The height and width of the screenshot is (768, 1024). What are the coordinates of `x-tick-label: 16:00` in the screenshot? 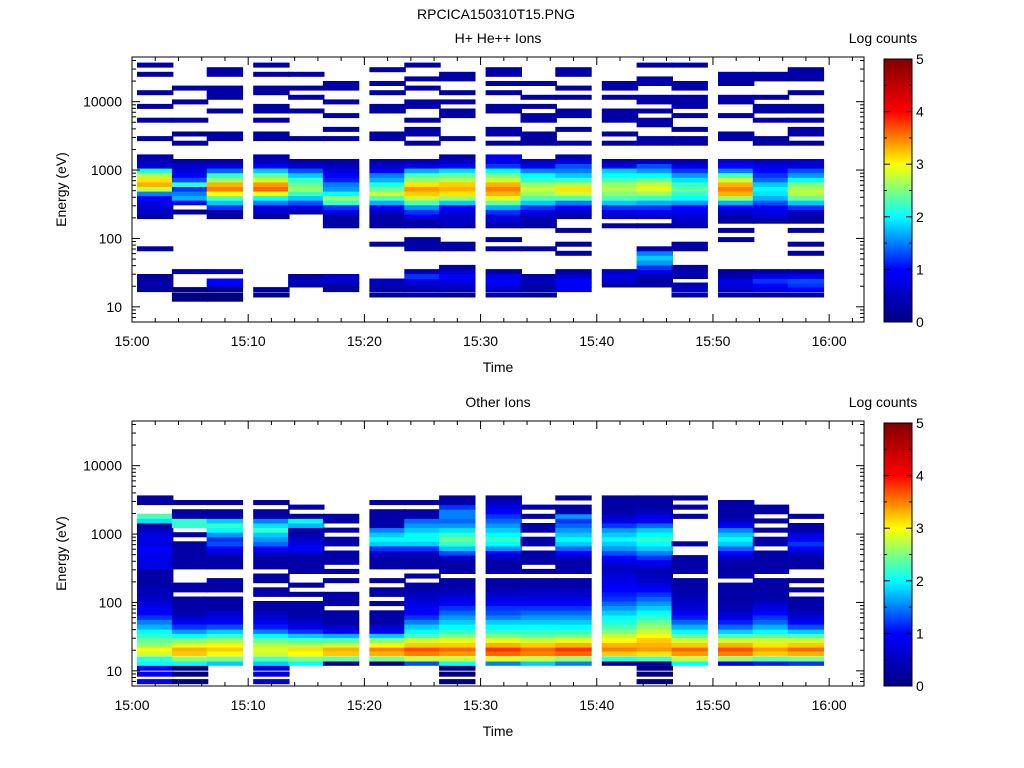 It's located at (829, 705).